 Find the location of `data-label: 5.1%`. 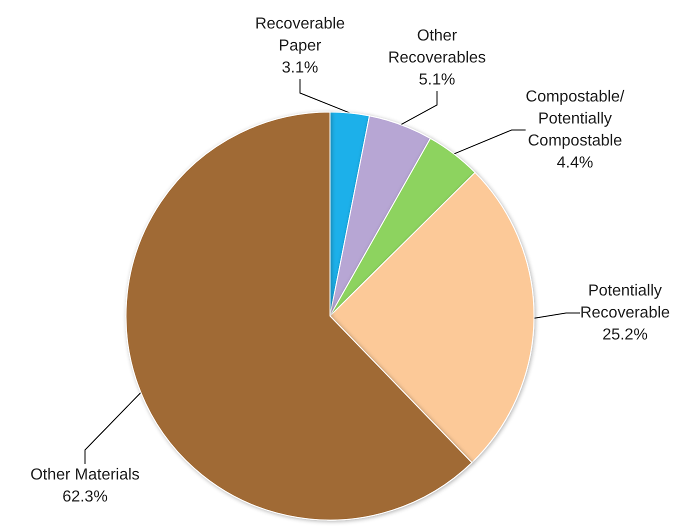

data-label: 5.1% is located at coordinates (437, 80).